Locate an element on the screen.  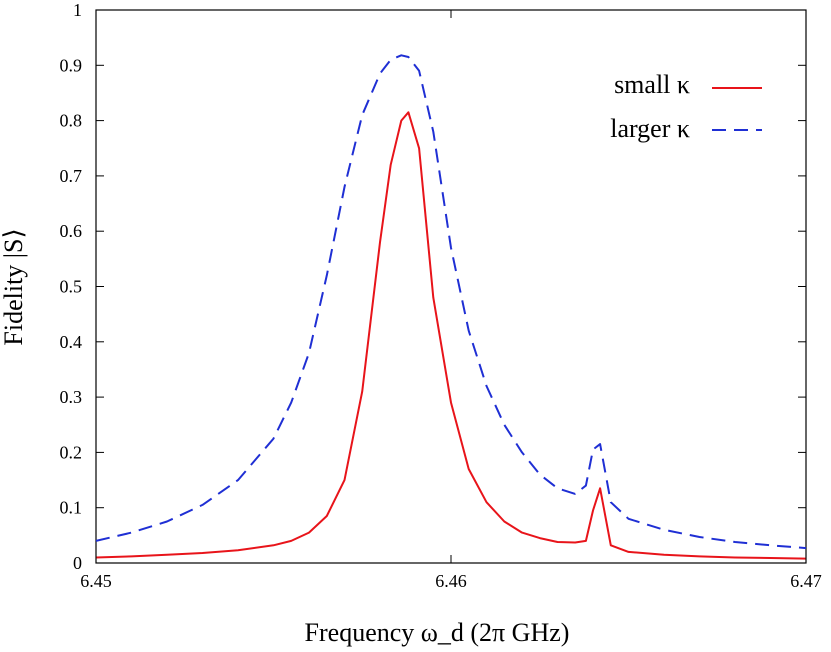
y-tick-label-10: 1 is located at coordinates (77, 10).